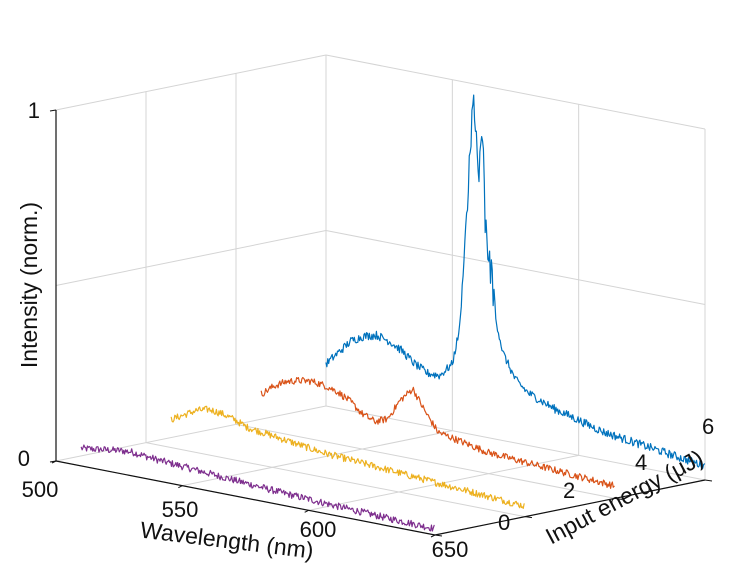 This screenshot has width=734, height=569. What do you see at coordinates (34, 110) in the screenshot?
I see `z-tick-label-1: 1` at bounding box center [34, 110].